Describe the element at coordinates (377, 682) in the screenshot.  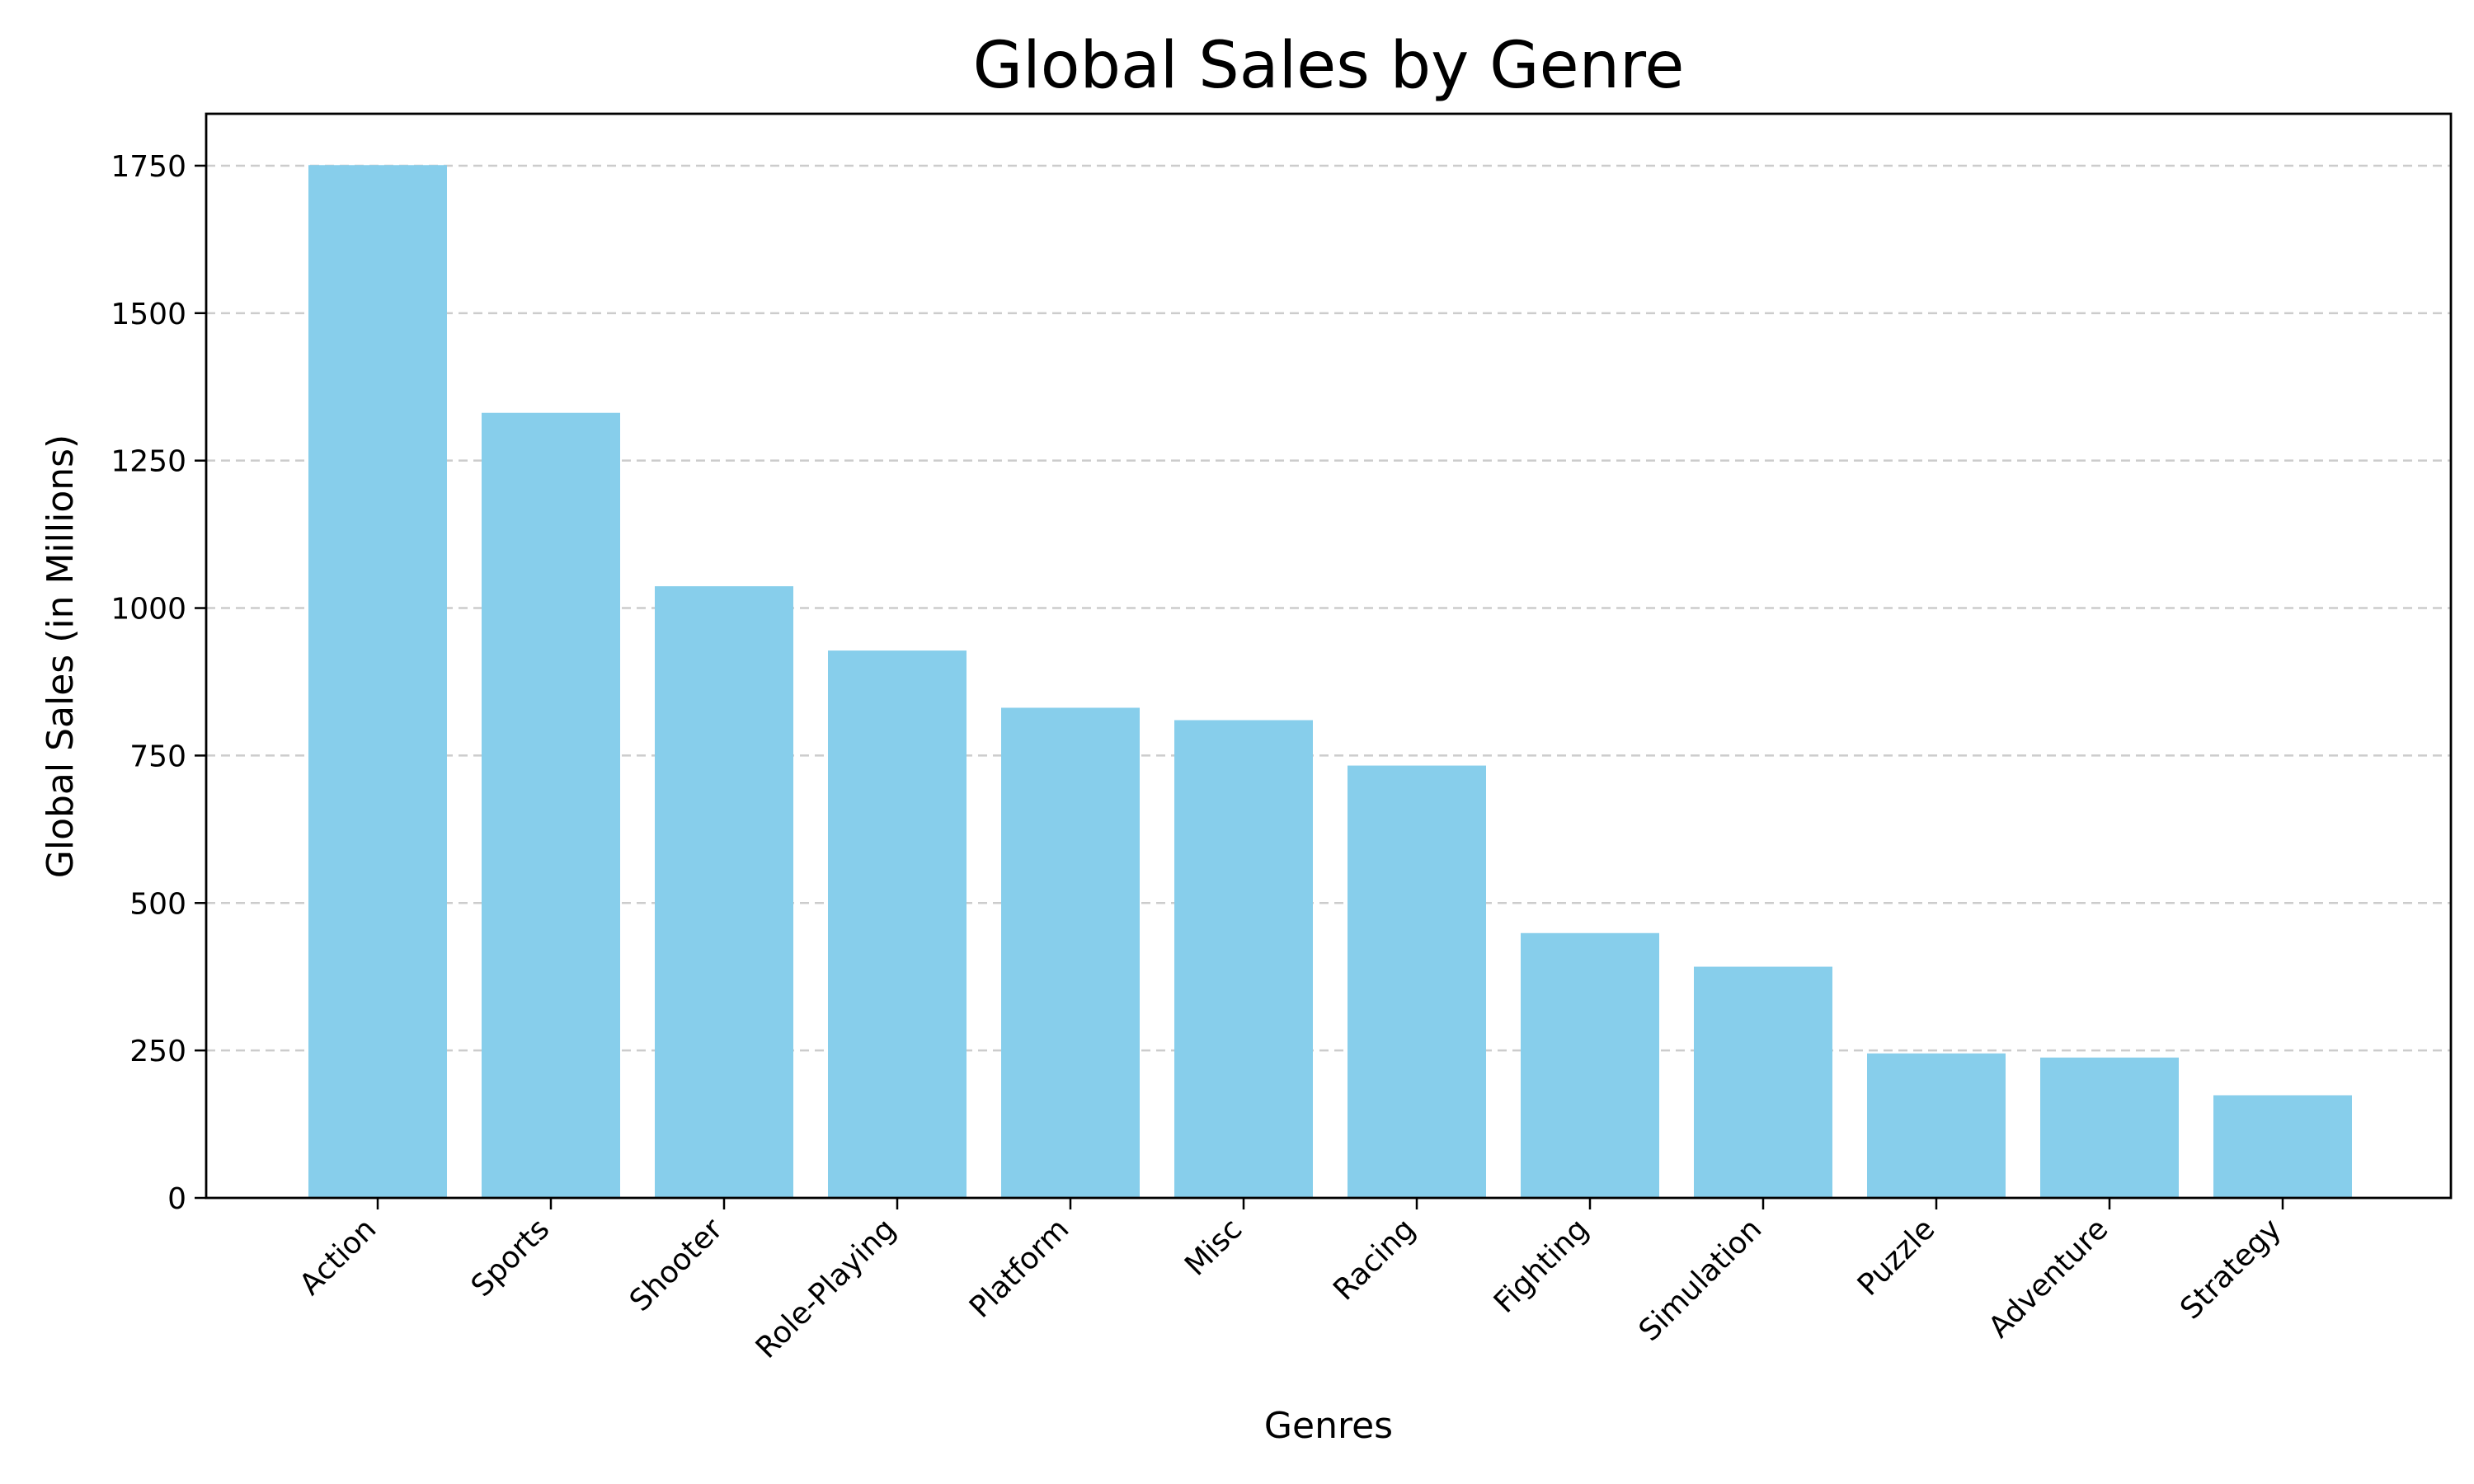
I see `bar-action` at that location.